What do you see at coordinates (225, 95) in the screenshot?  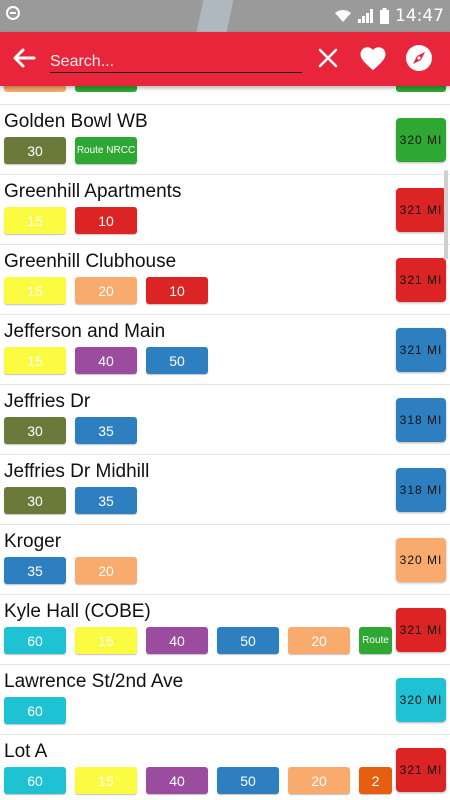 I see `partial-list-item` at bounding box center [225, 95].